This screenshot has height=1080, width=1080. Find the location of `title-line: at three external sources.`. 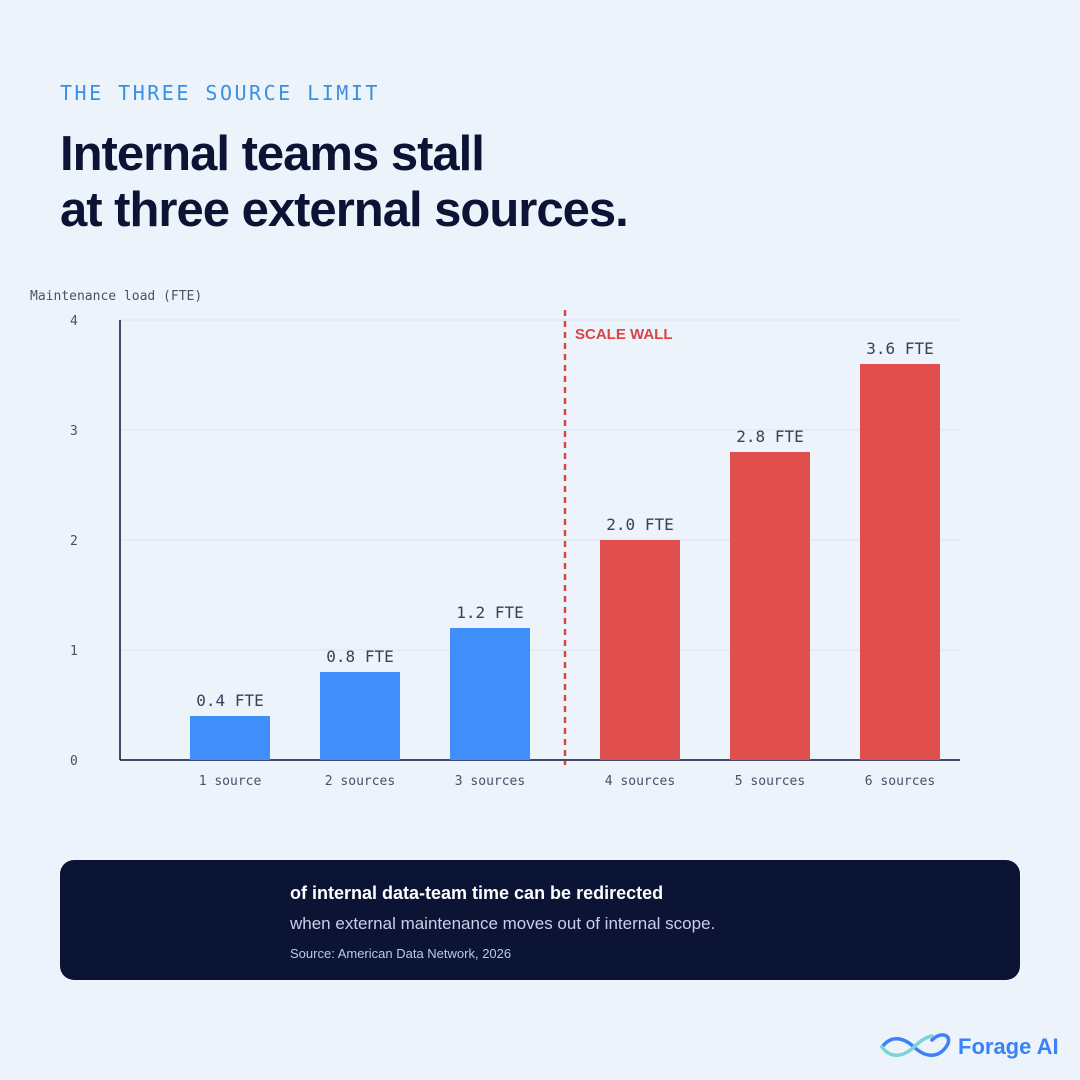

title-line: at three external sources. is located at coordinates (344, 210).